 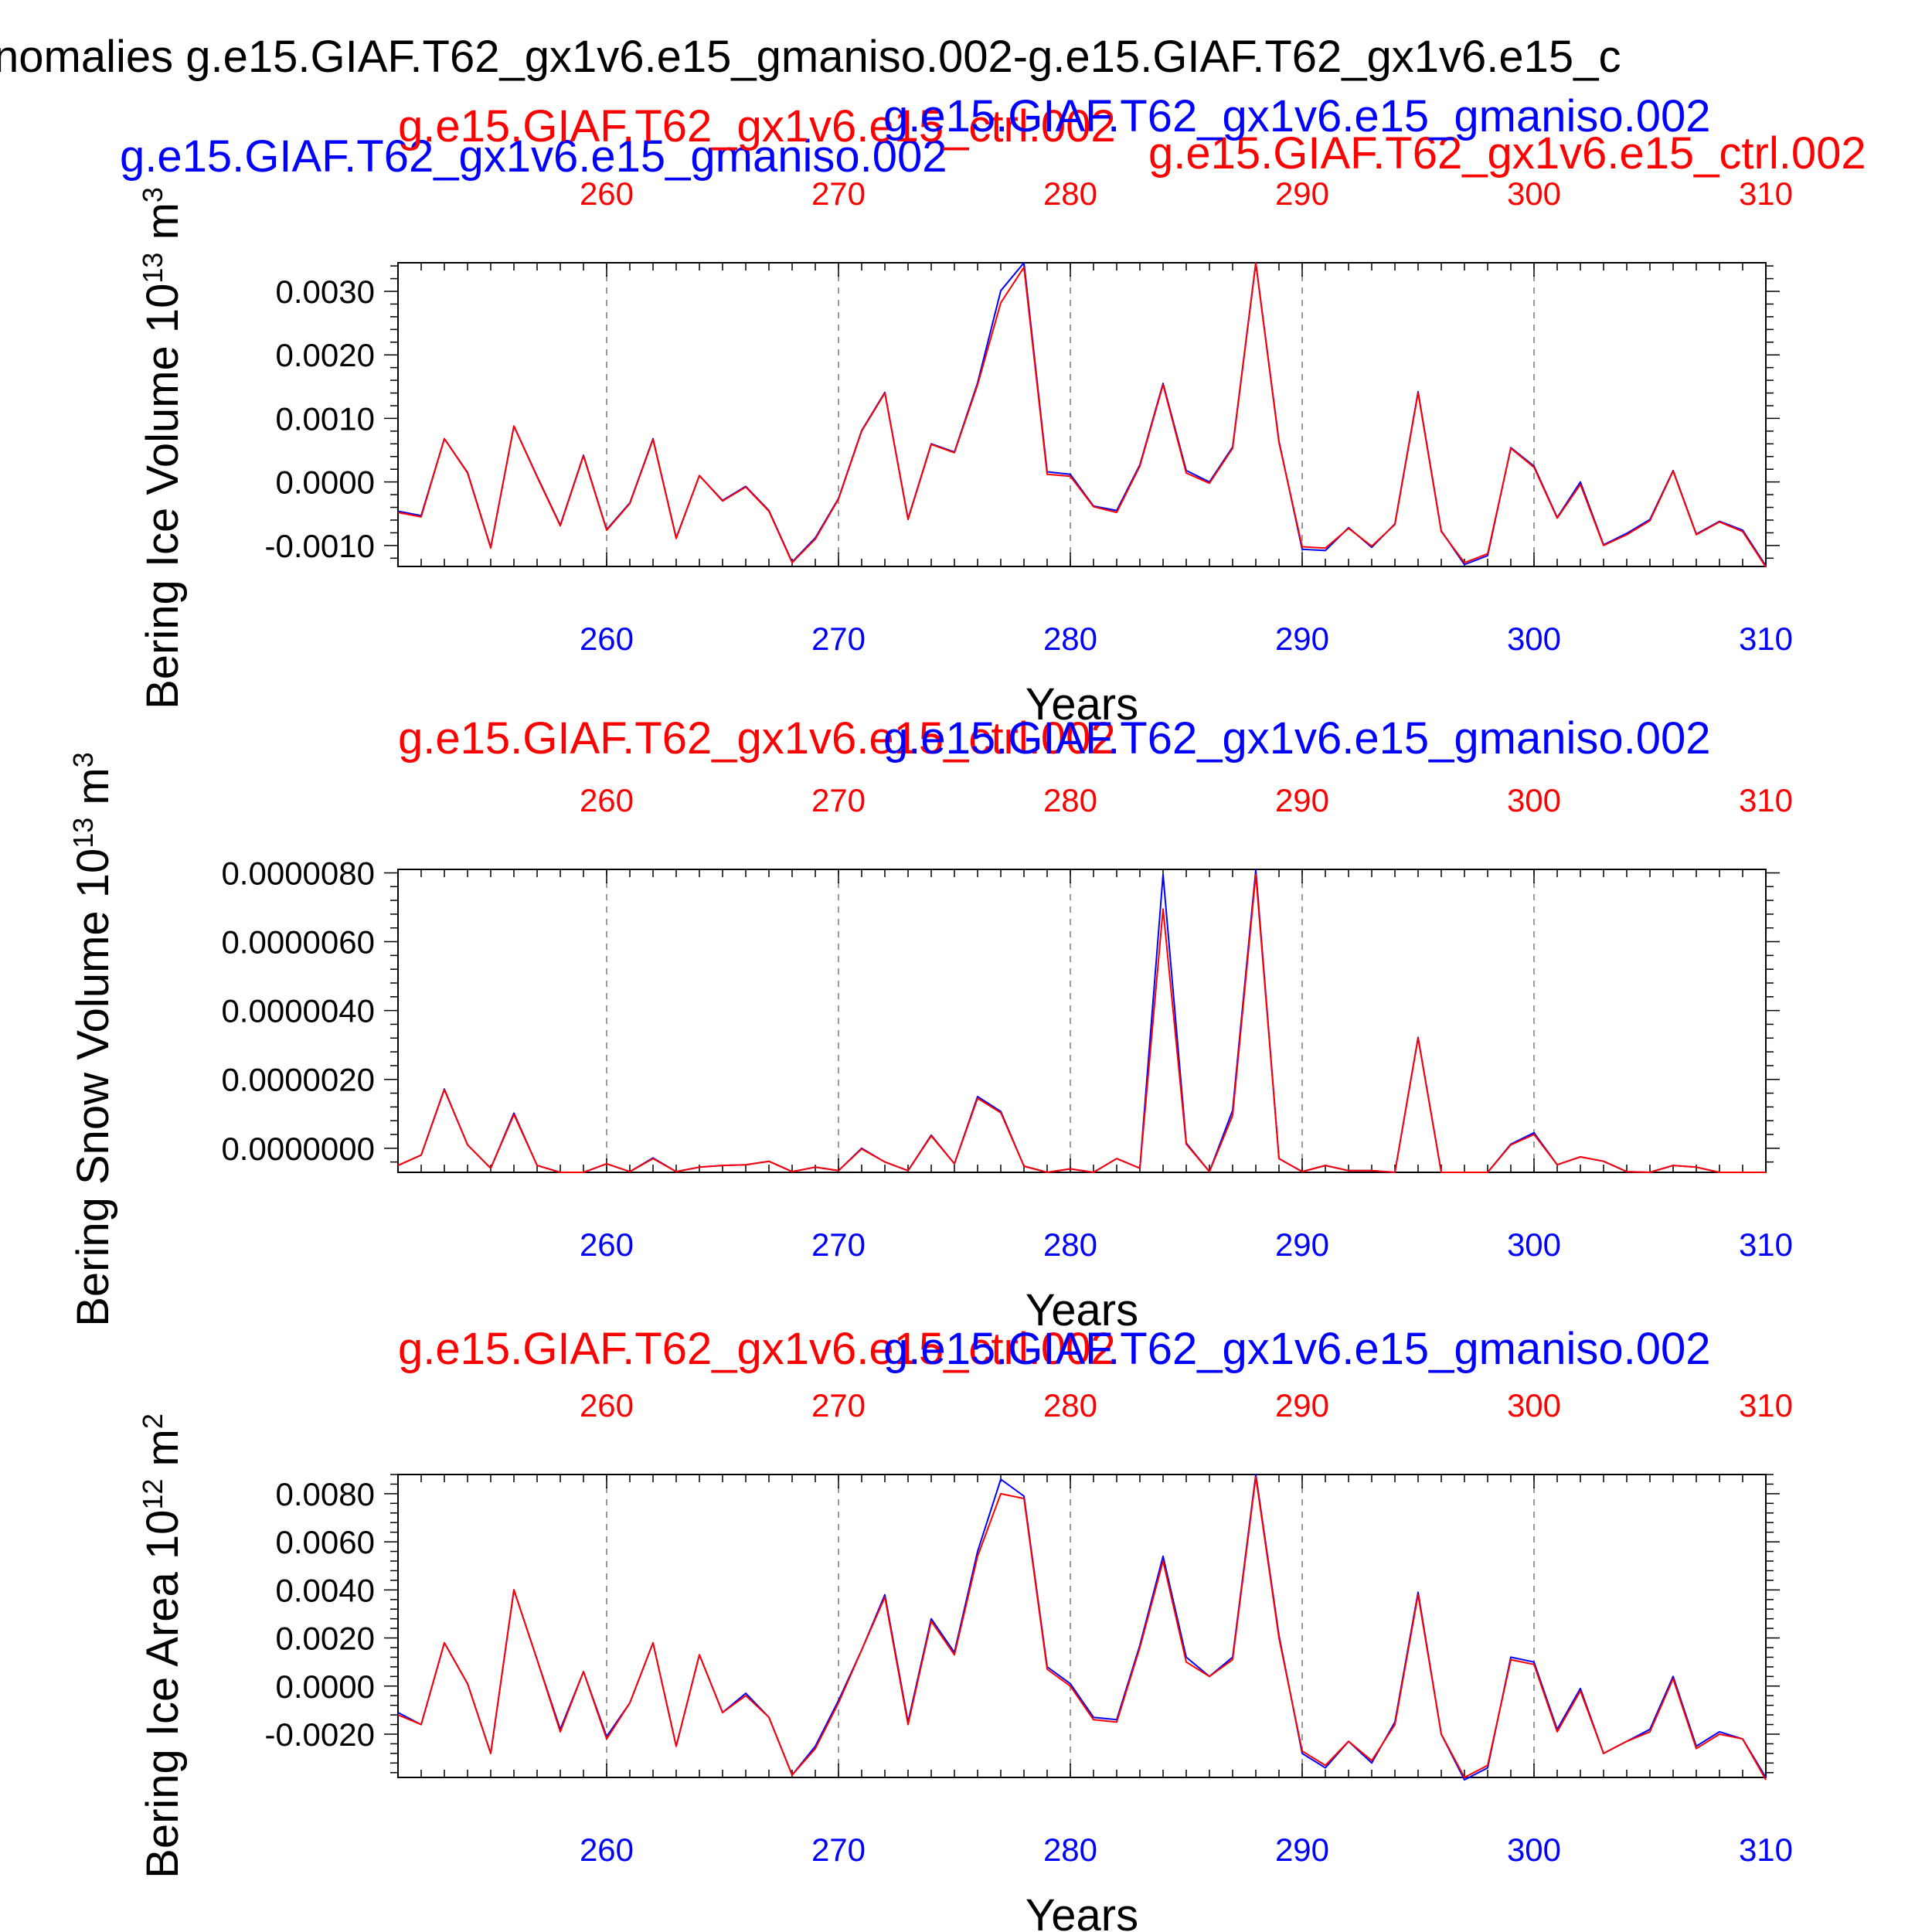 I want to click on y-tick-label: 0.0060, so click(x=326, y=1542).